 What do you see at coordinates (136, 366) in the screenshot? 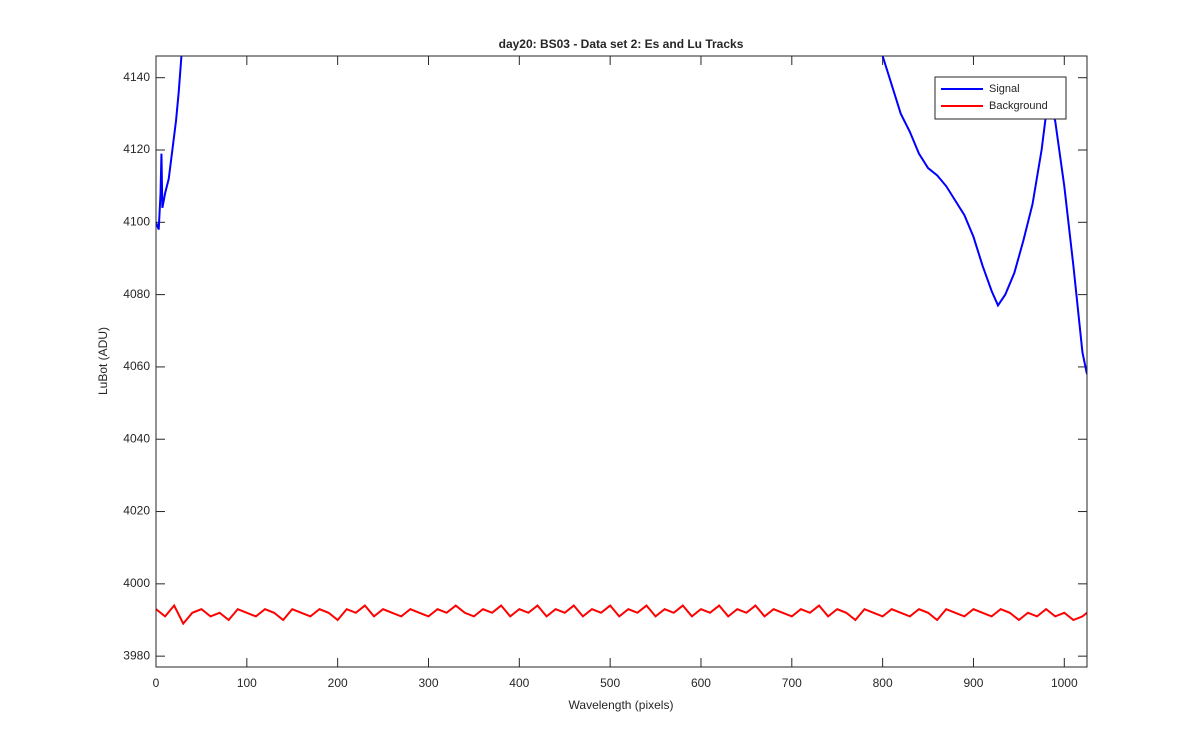
I see `y-tick-label: 4060` at bounding box center [136, 366].